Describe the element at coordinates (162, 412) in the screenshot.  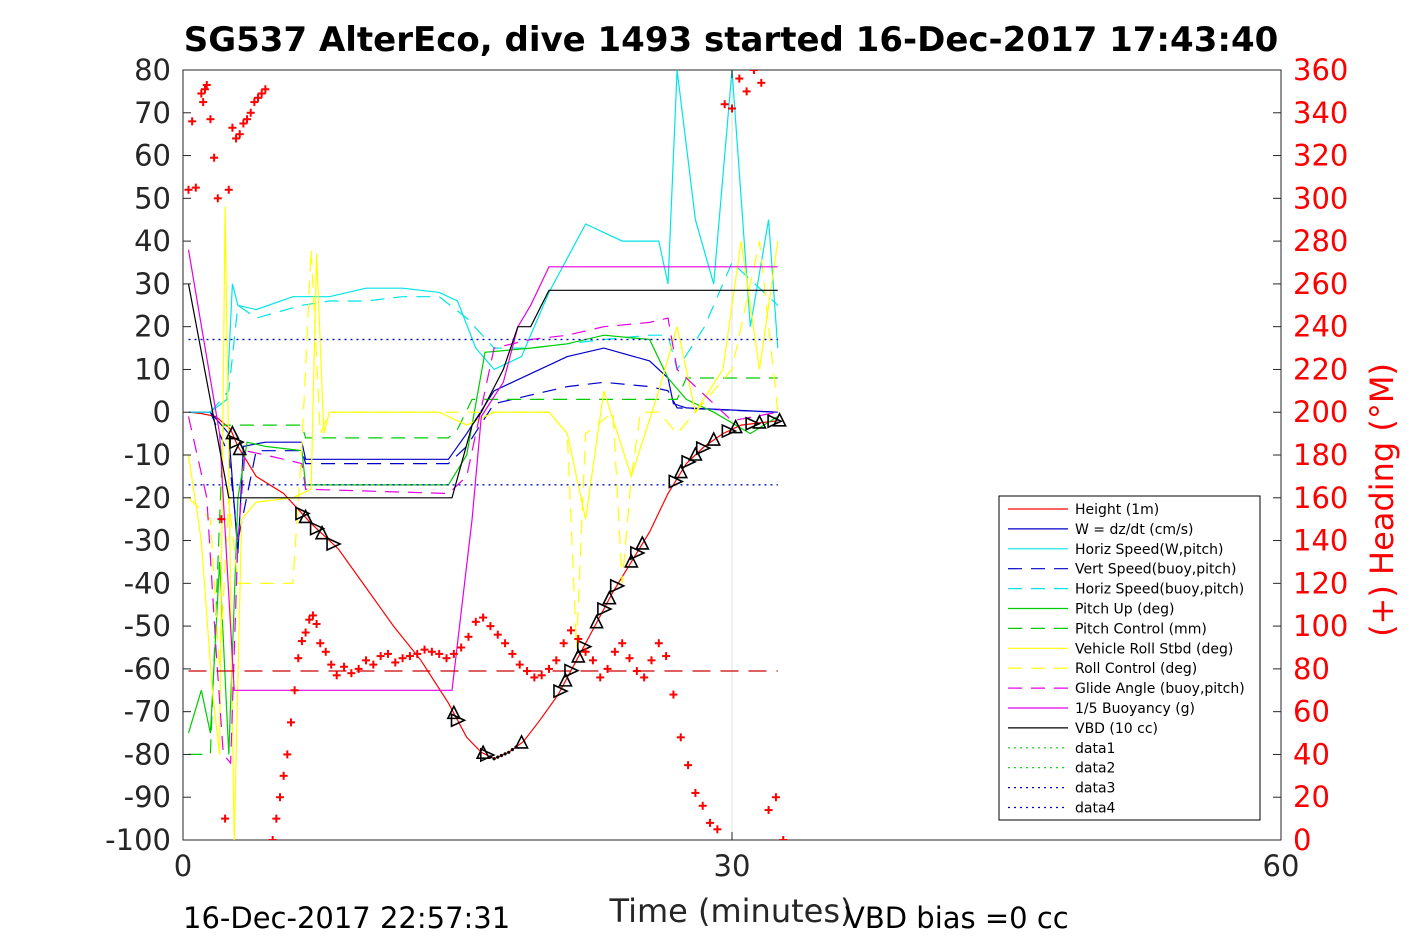
I see `y-tick-label: 0` at that location.